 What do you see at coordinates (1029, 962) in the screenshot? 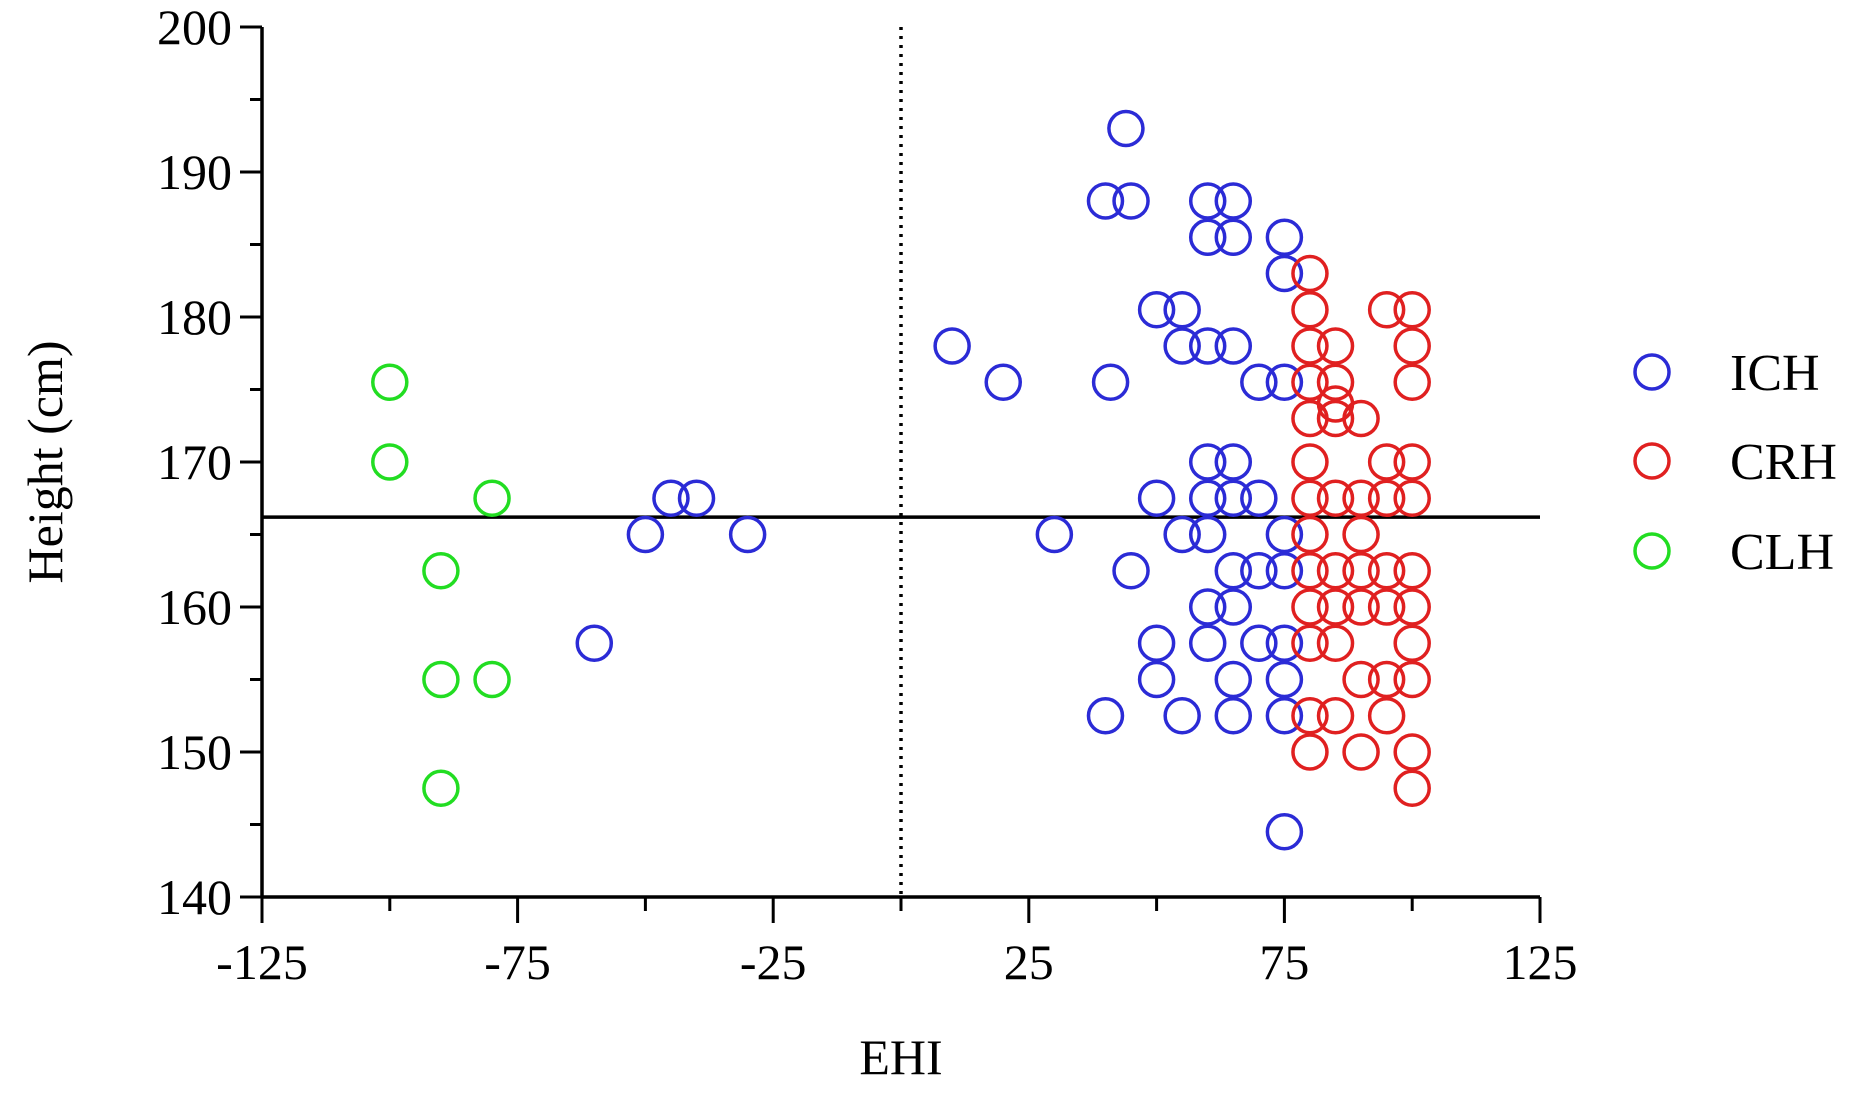
I see `x-tick-label: 25` at bounding box center [1029, 962].